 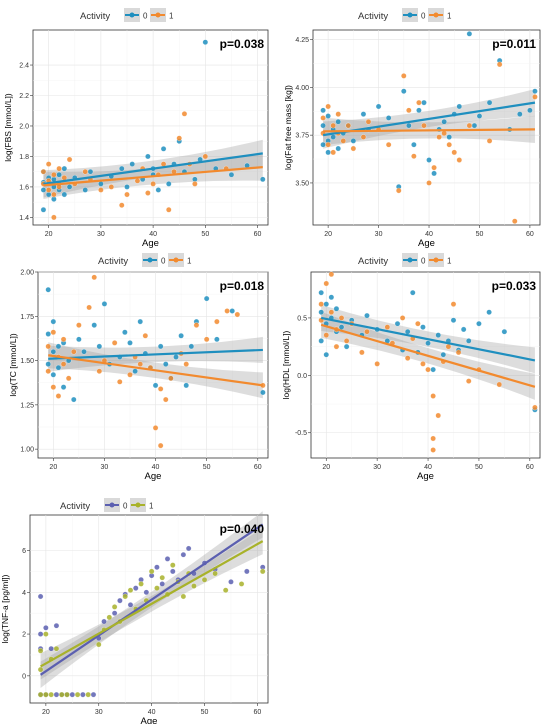 What do you see at coordinates (13, 364) in the screenshot?
I see `y-axis-title: log(TC [mmol/L])` at bounding box center [13, 364].